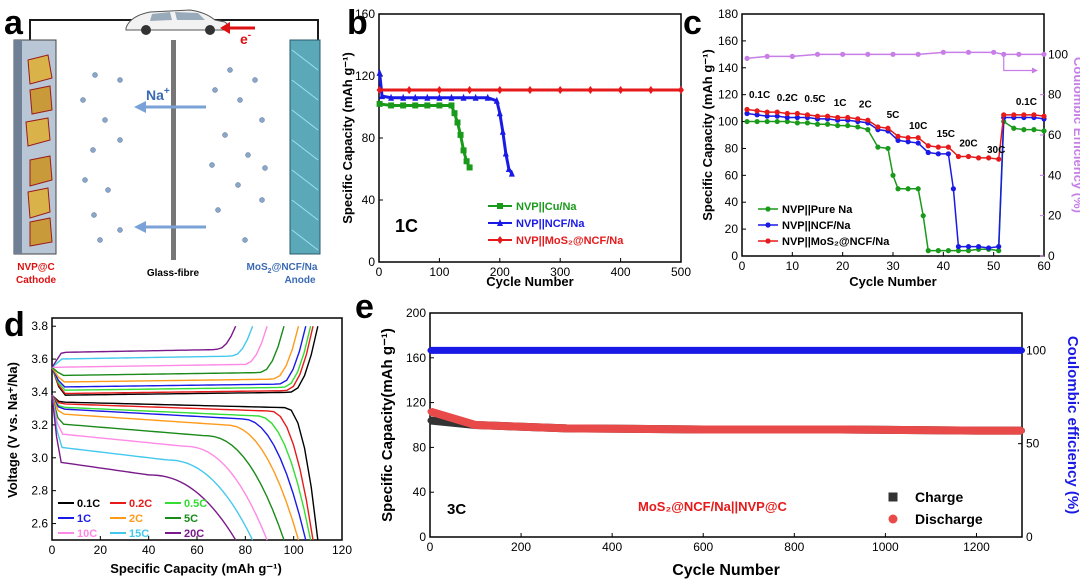 The width and height of the screenshot is (1080, 579). Describe the element at coordinates (560, 272) in the screenshot. I see `x-tick-label: 300` at that location.